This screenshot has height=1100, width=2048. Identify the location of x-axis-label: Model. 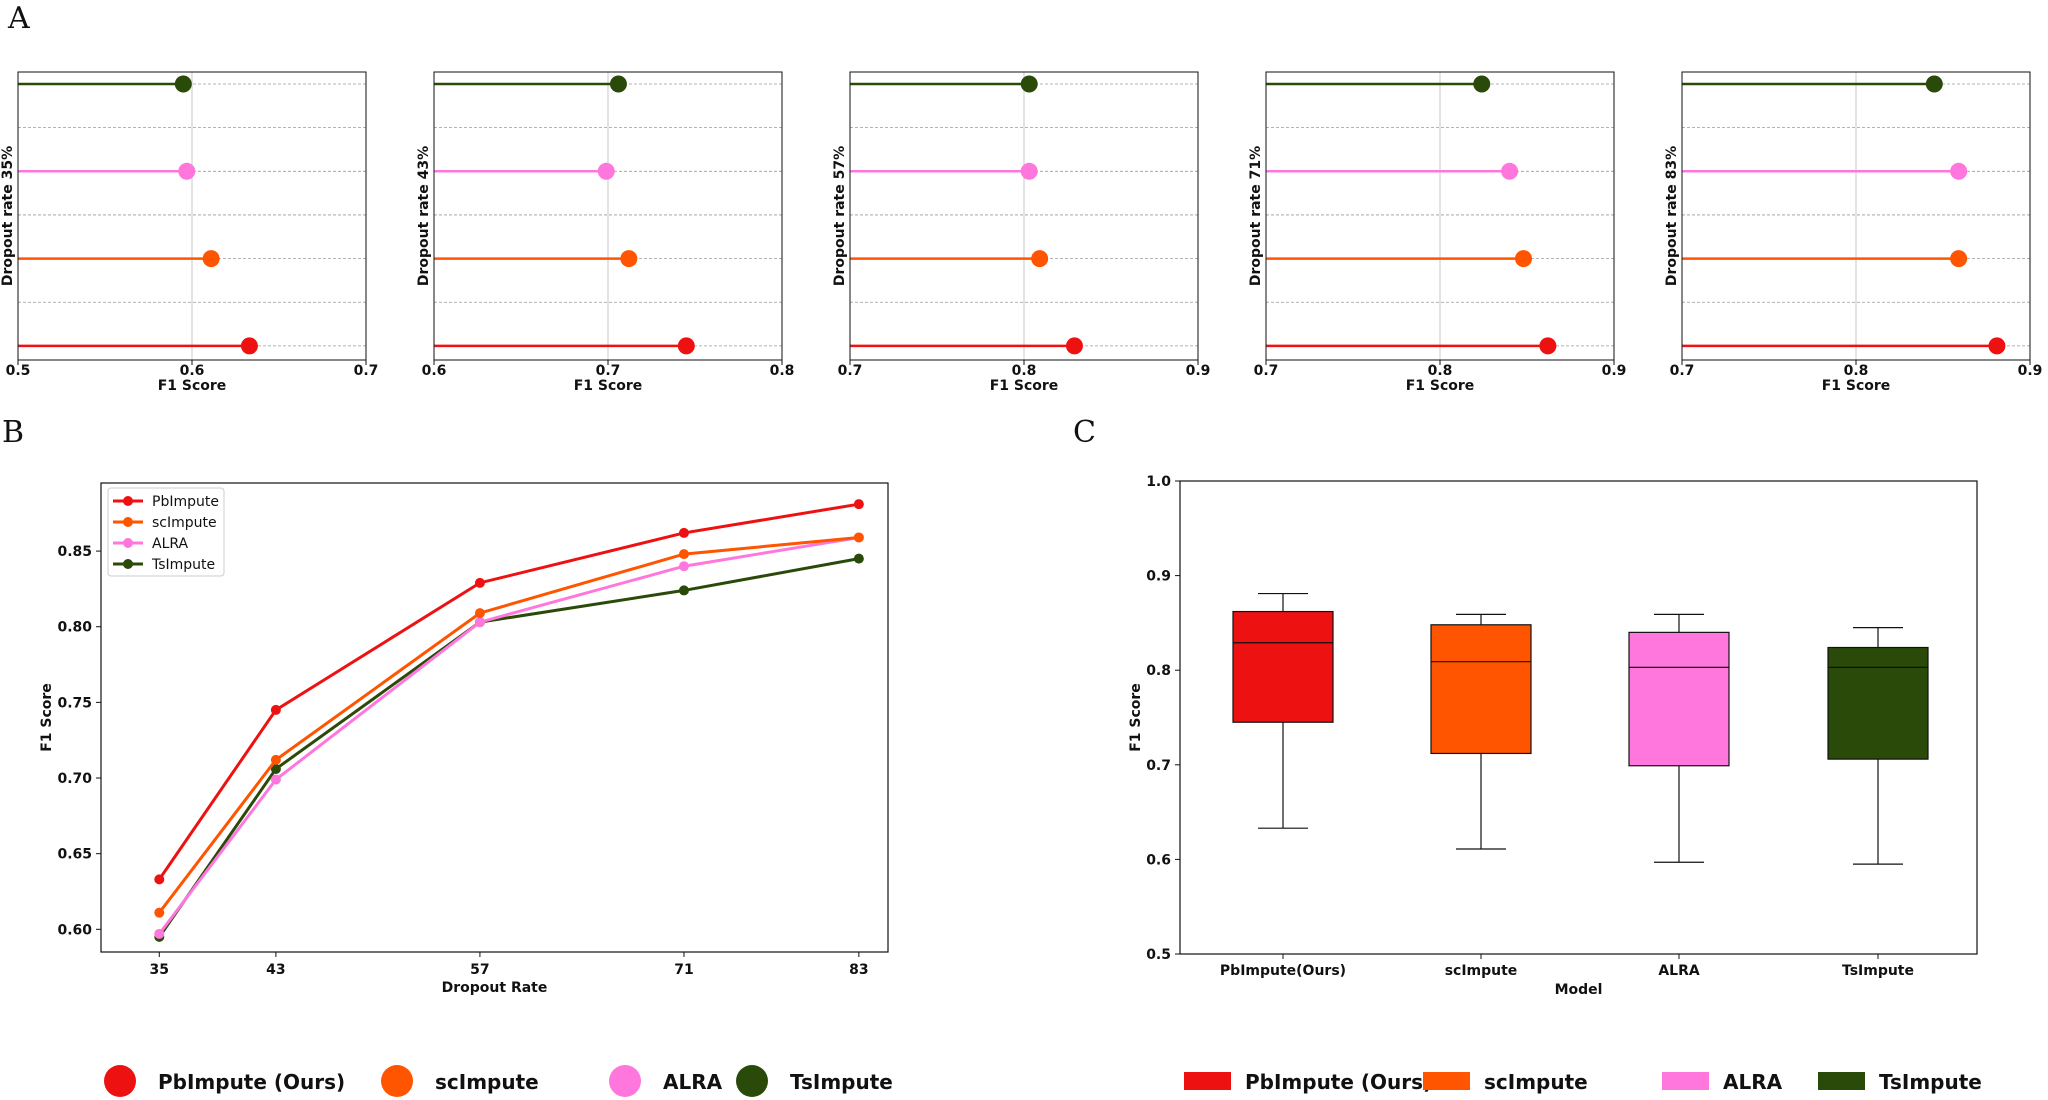
(1579, 990).